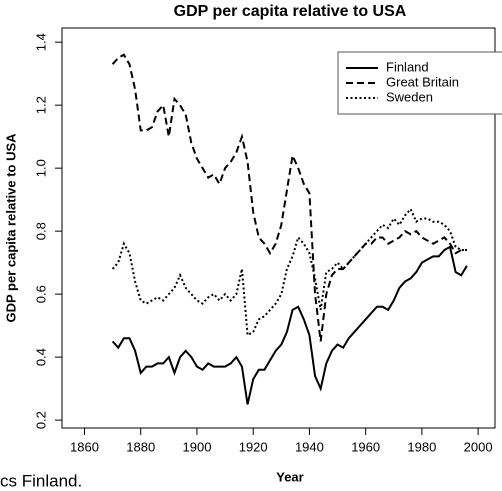 The image size is (502, 491). Describe the element at coordinates (140, 446) in the screenshot. I see `x-tick-label: 1880` at that location.